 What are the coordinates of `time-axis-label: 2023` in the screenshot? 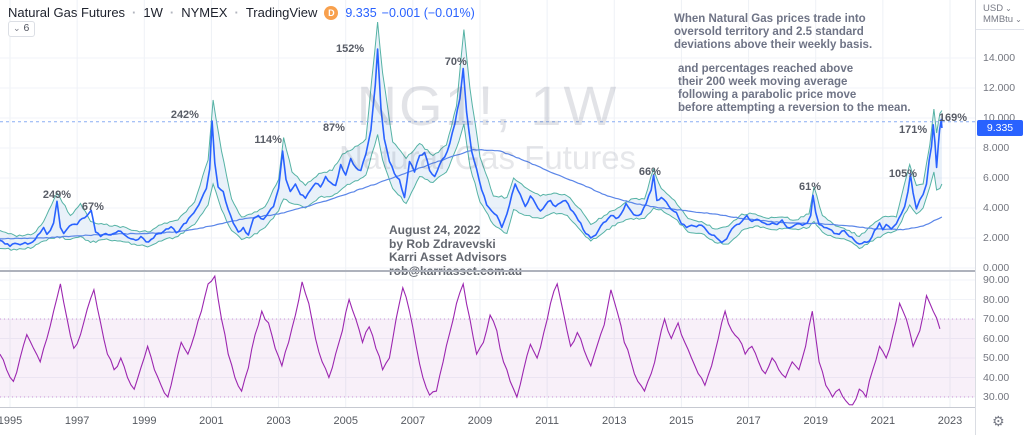 It's located at (950, 421).